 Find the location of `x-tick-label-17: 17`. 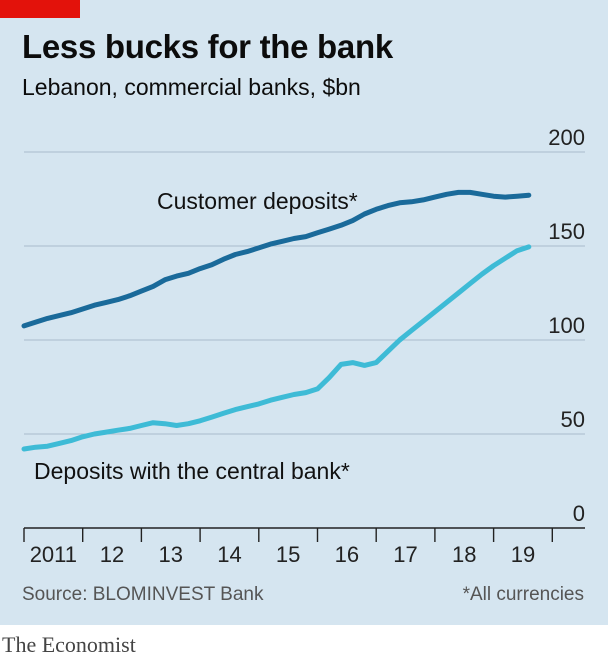

x-tick-label-17: 17 is located at coordinates (405, 554).